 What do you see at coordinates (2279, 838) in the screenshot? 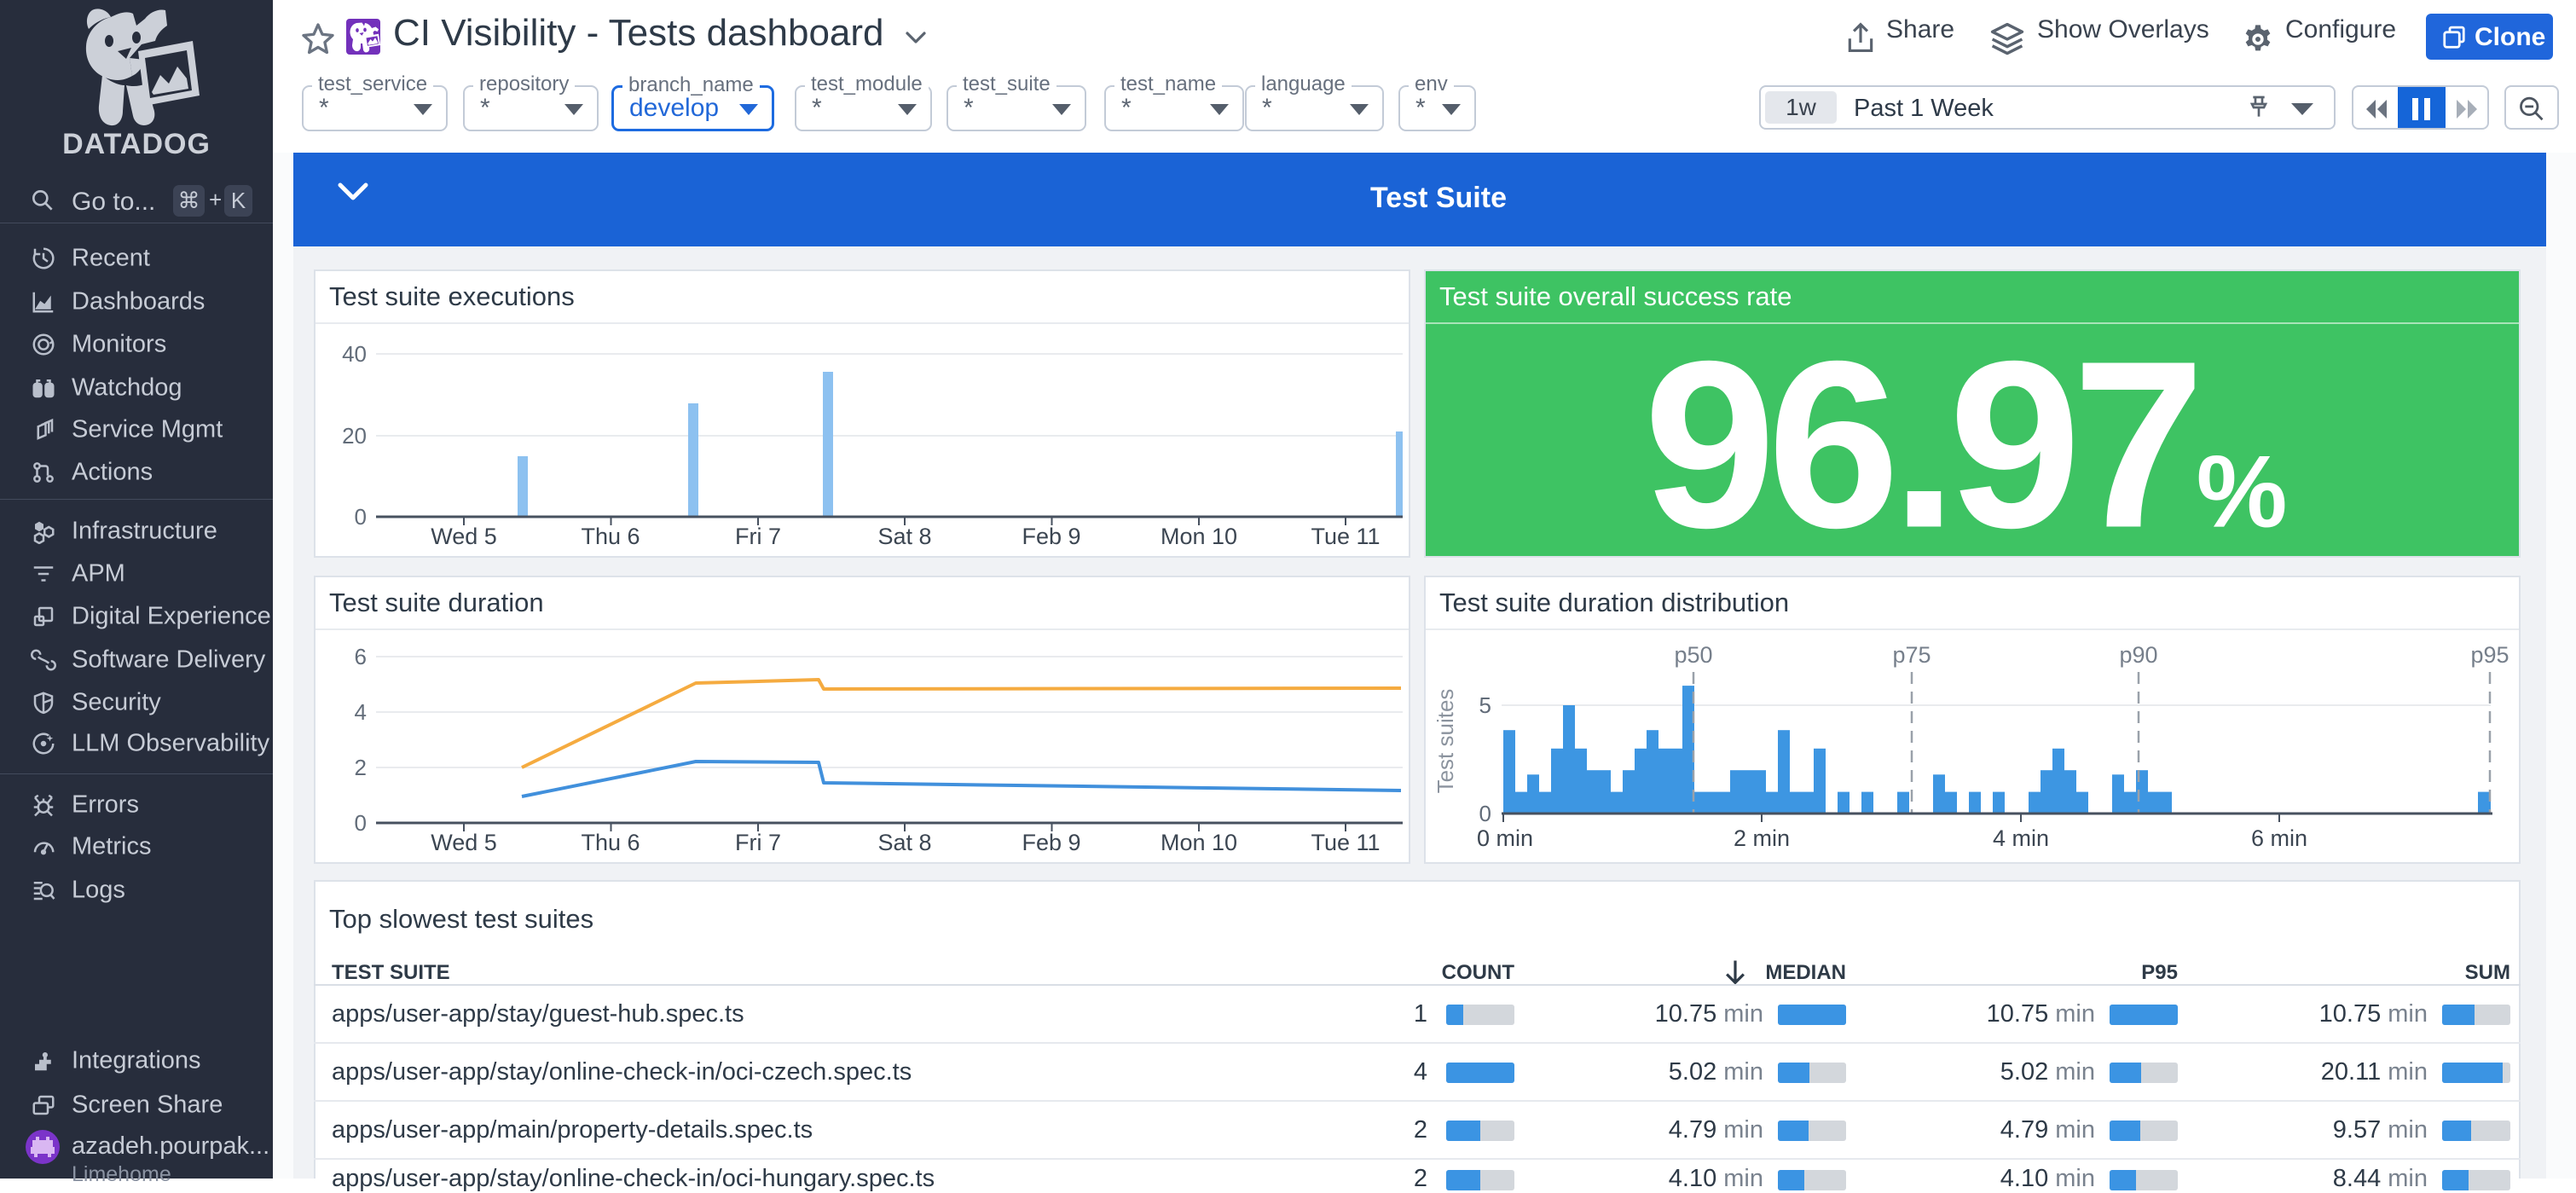
I see `svg-text: 6 min` at bounding box center [2279, 838].